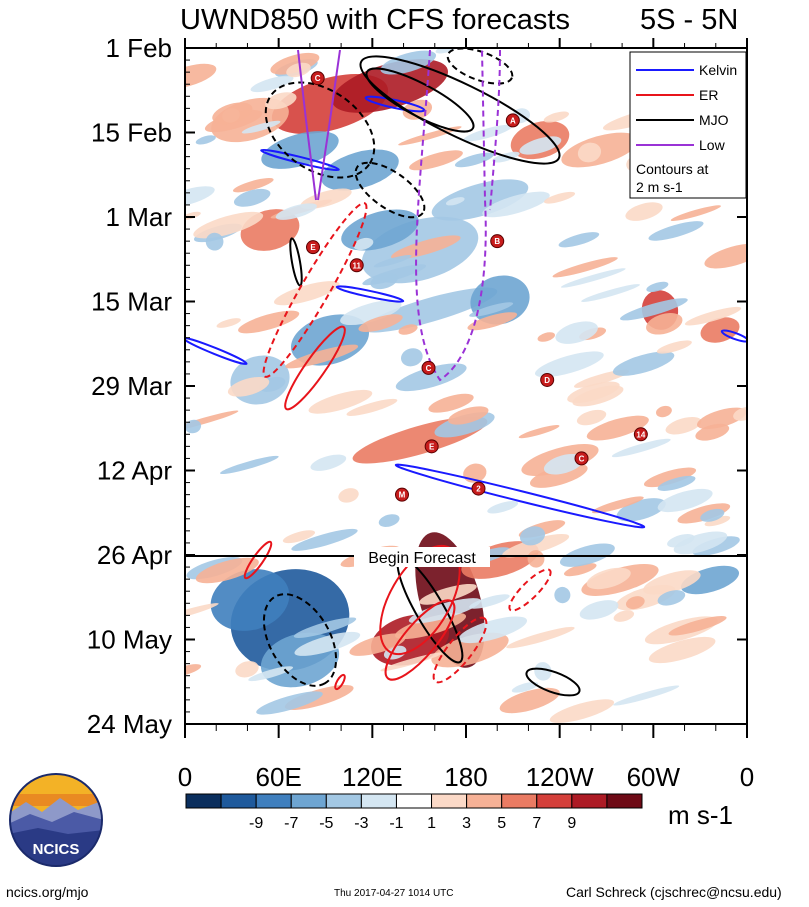  Describe the element at coordinates (139, 217) in the screenshot. I see `y-tick-label: 1 Mar` at that location.